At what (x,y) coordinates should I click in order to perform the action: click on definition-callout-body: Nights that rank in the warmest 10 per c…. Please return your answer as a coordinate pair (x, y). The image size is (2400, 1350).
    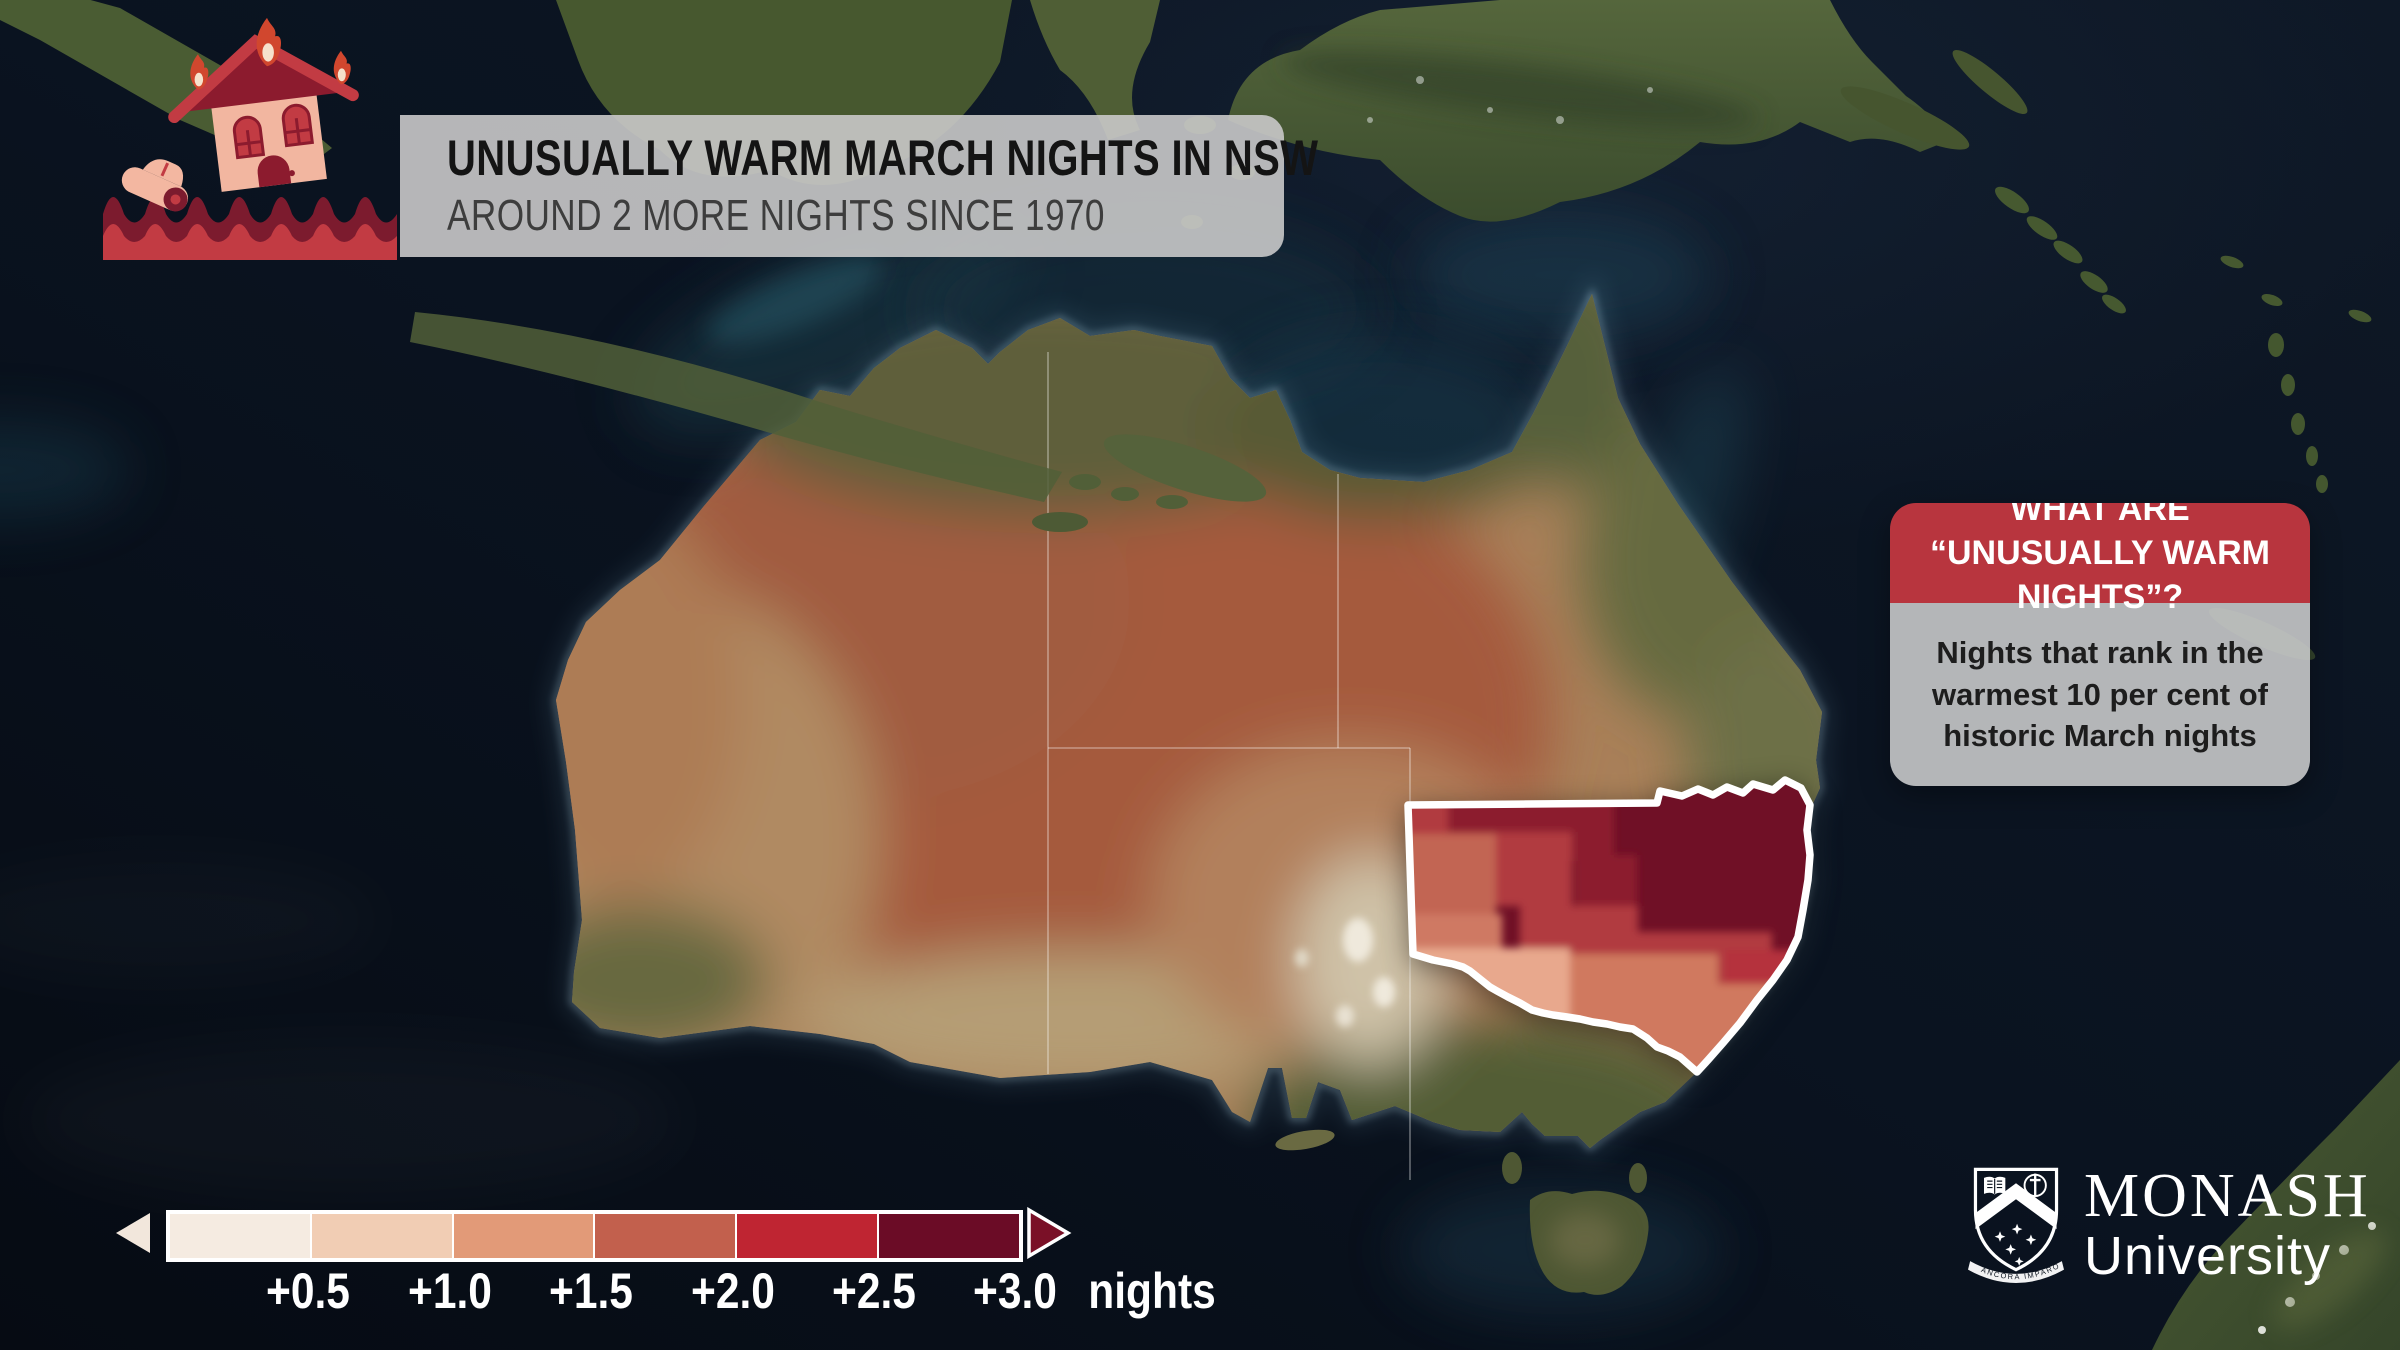
    Looking at the image, I should click on (2100, 694).